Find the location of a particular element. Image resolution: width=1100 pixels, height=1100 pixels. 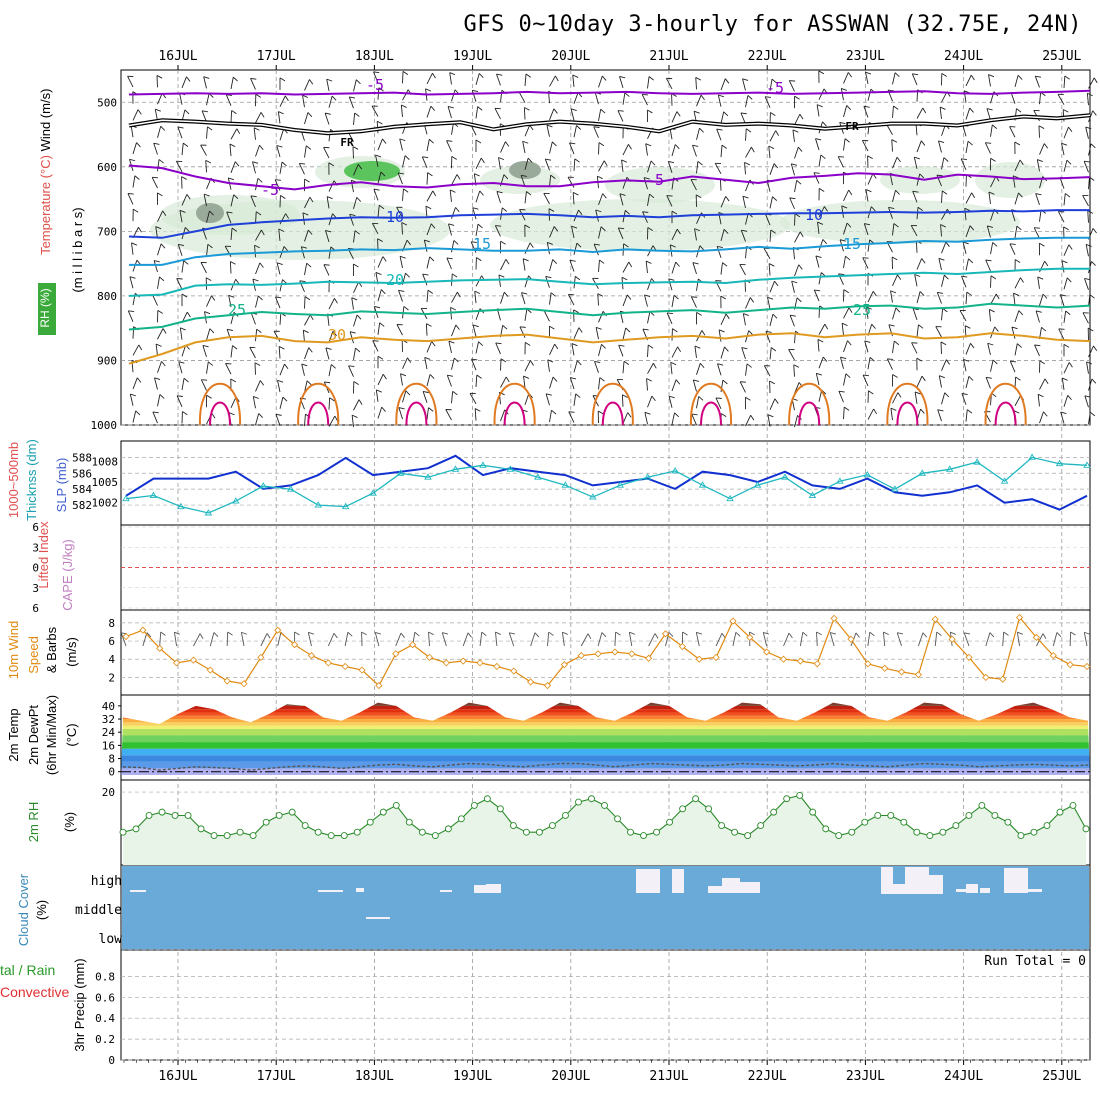

wind-speed-point is located at coordinates (868, 664).